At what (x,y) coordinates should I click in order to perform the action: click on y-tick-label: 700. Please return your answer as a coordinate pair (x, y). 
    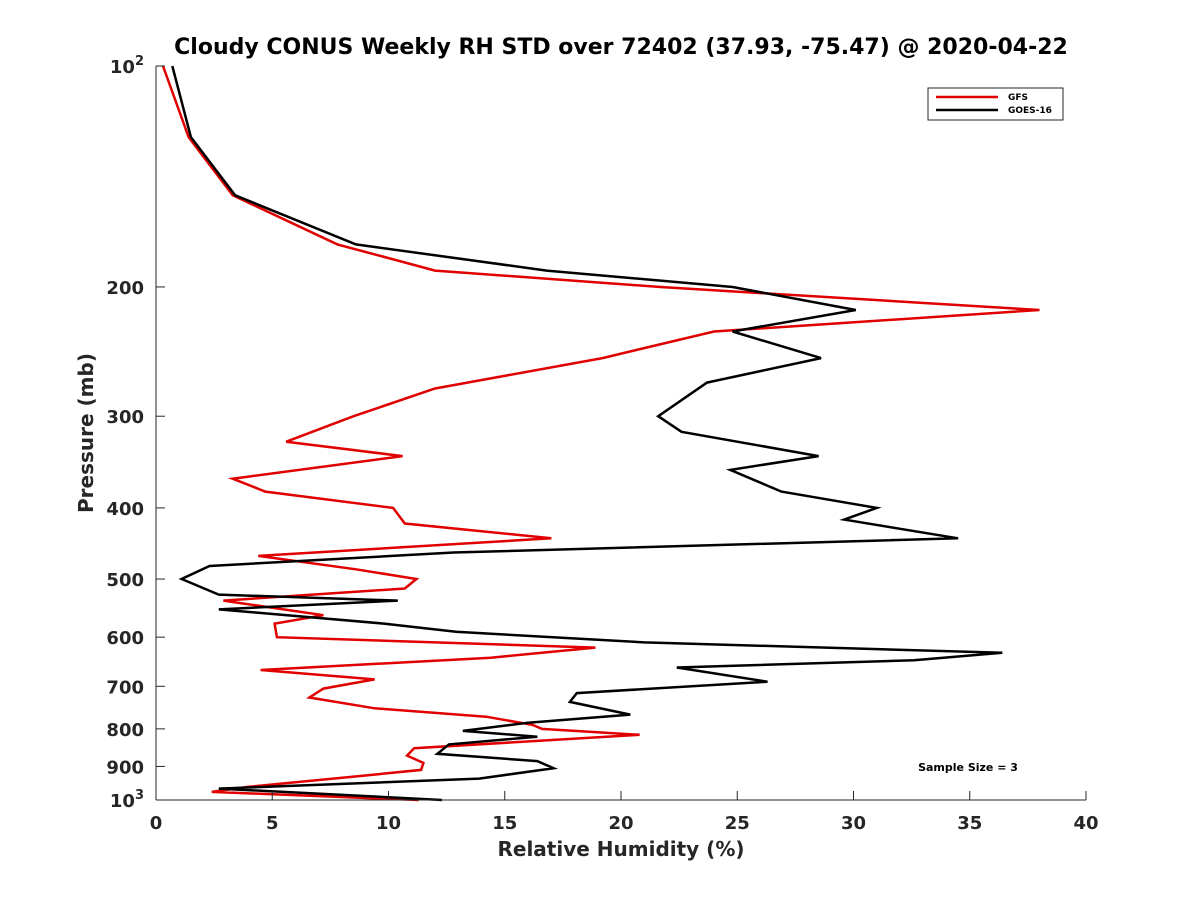
    Looking at the image, I should click on (125, 687).